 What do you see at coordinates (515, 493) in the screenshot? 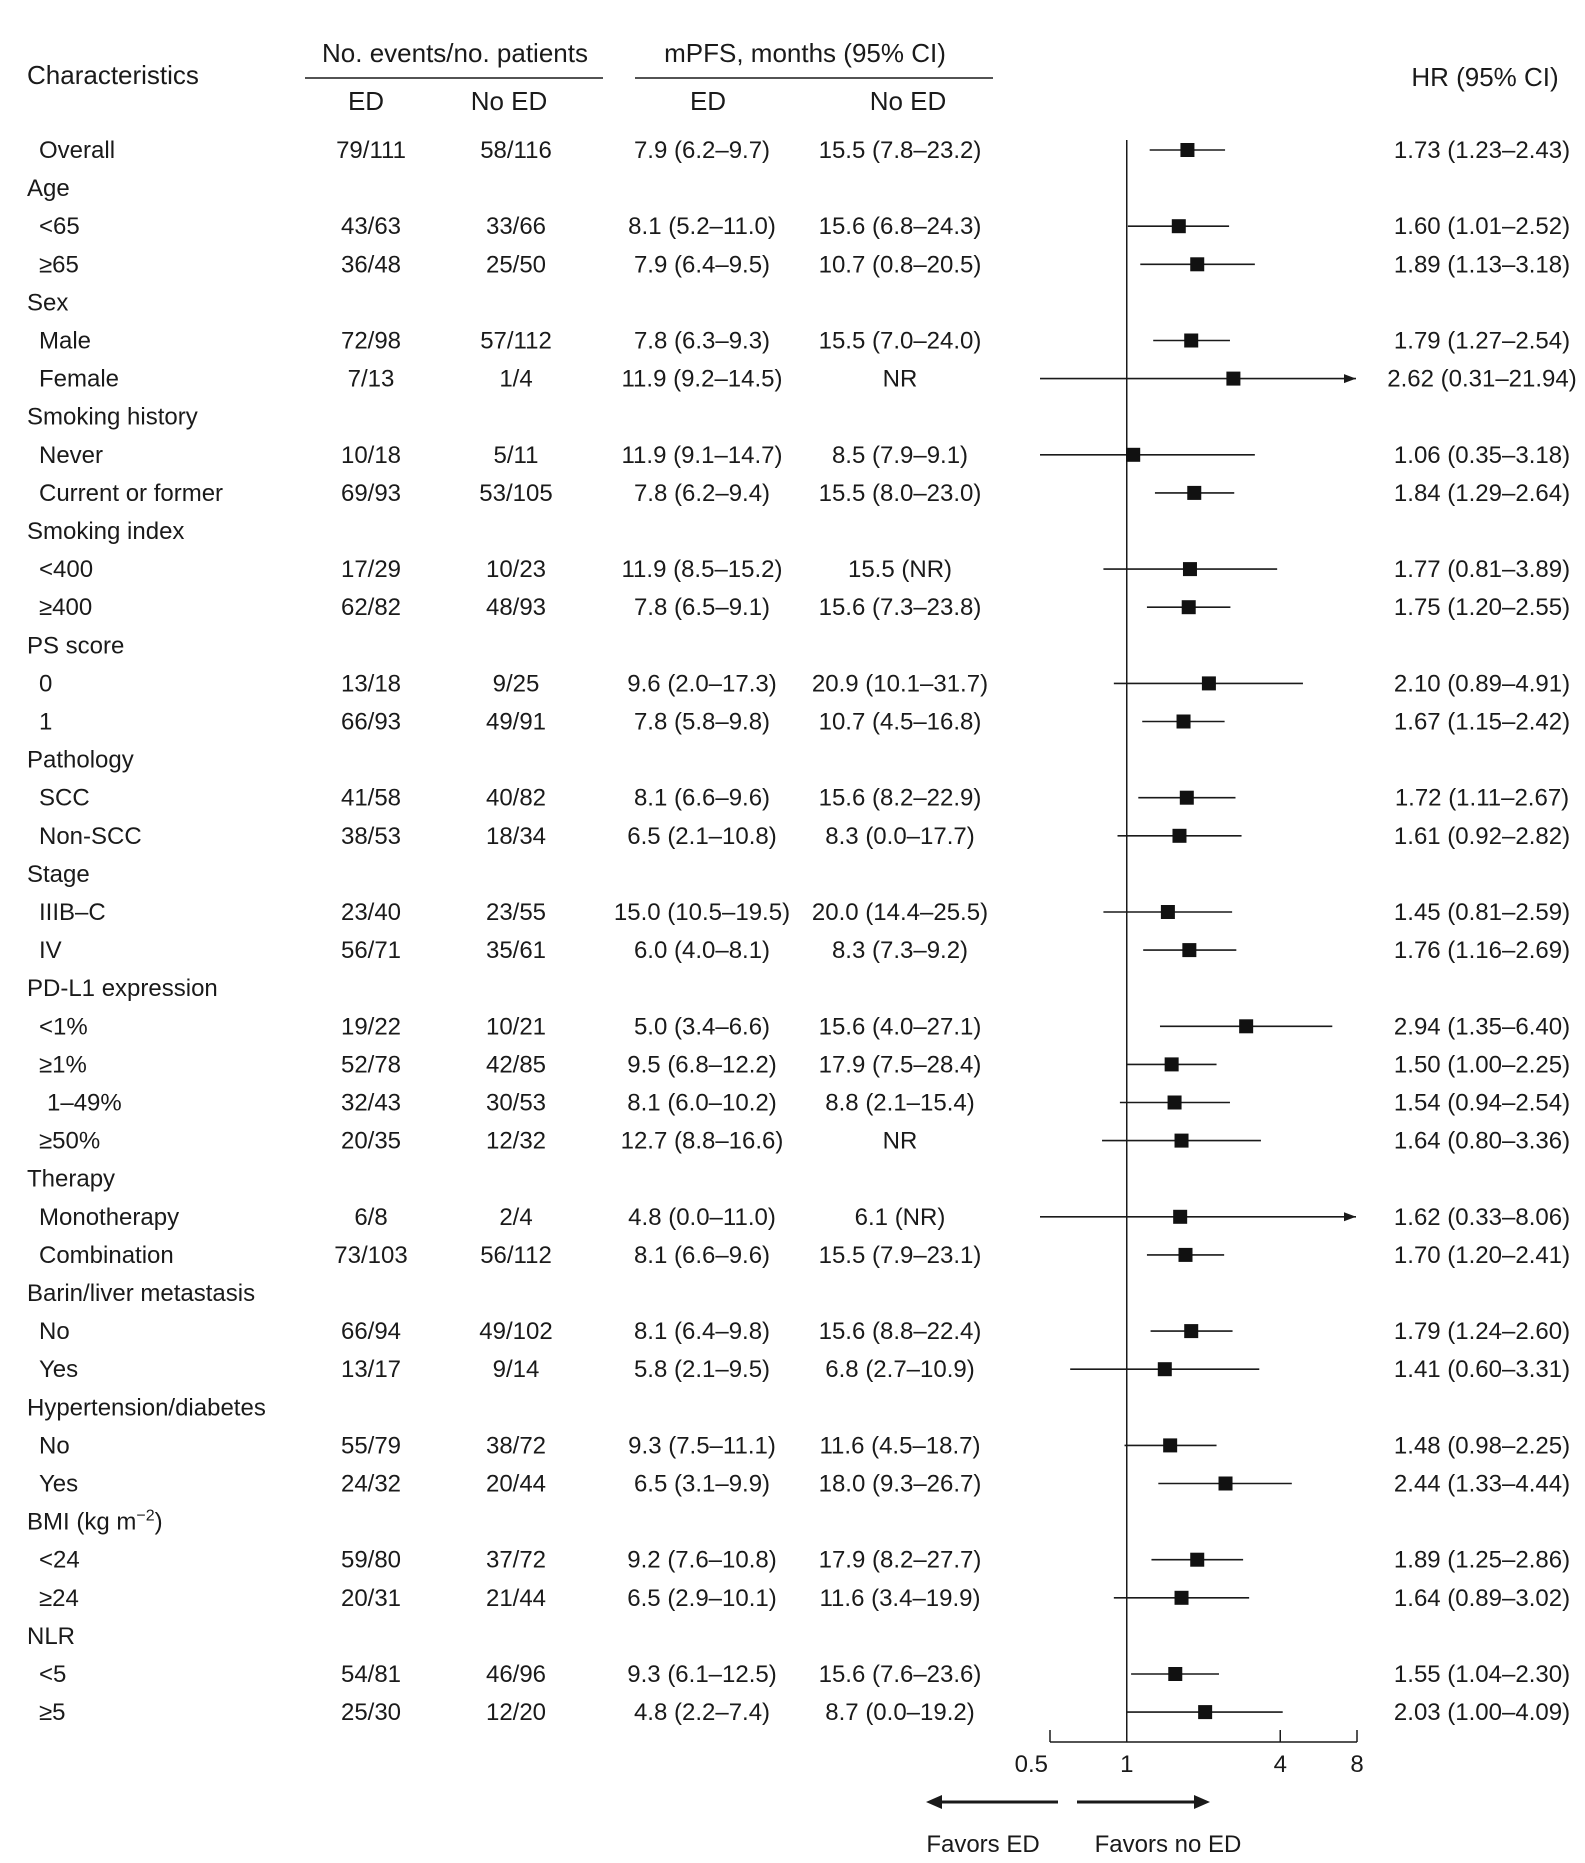
I see `events-no-ed: 53/105` at bounding box center [515, 493].